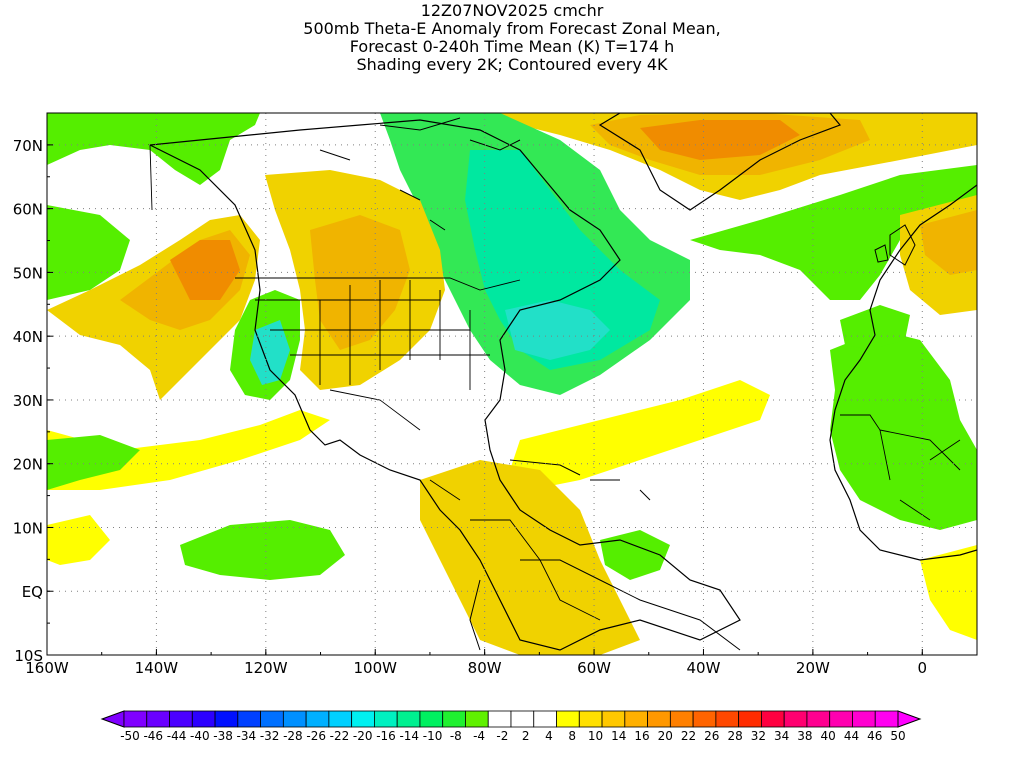 This screenshot has width=1024, height=768. Describe the element at coordinates (512, 46) in the screenshot. I see `title-forecast: Forecast 0-240h Time Mean (K) T=174 h` at that location.